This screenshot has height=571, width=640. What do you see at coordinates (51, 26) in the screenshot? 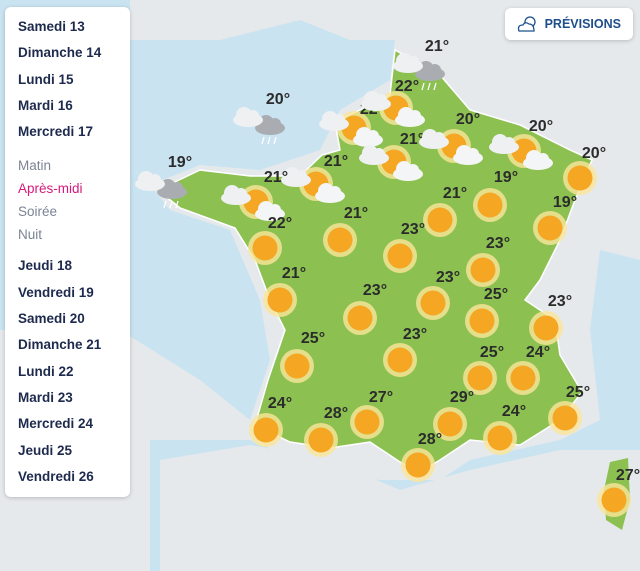
I see `day-item: Samedi 13` at bounding box center [51, 26].